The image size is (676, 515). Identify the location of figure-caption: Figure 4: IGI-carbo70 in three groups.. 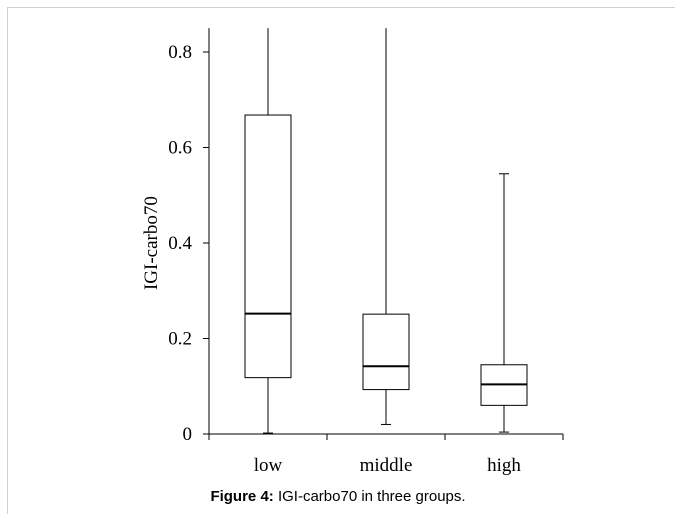
(338, 496).